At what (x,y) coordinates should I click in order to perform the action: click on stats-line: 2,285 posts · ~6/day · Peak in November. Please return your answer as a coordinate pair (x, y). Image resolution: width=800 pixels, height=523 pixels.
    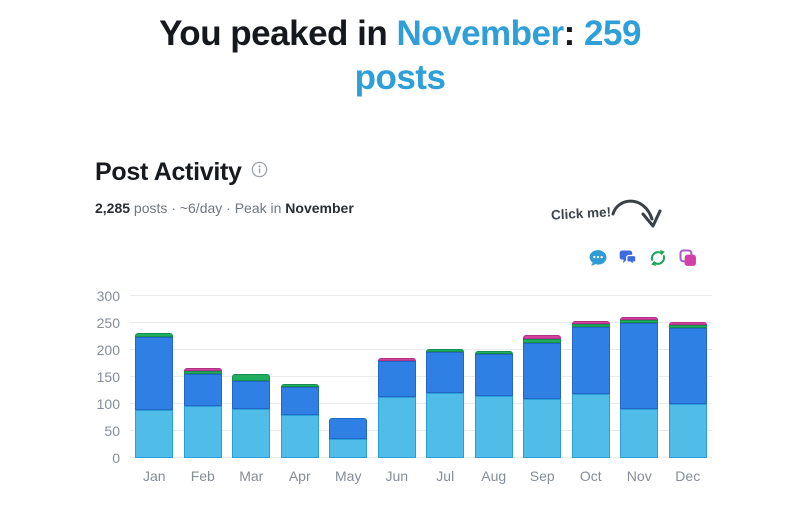
    Looking at the image, I should click on (224, 208).